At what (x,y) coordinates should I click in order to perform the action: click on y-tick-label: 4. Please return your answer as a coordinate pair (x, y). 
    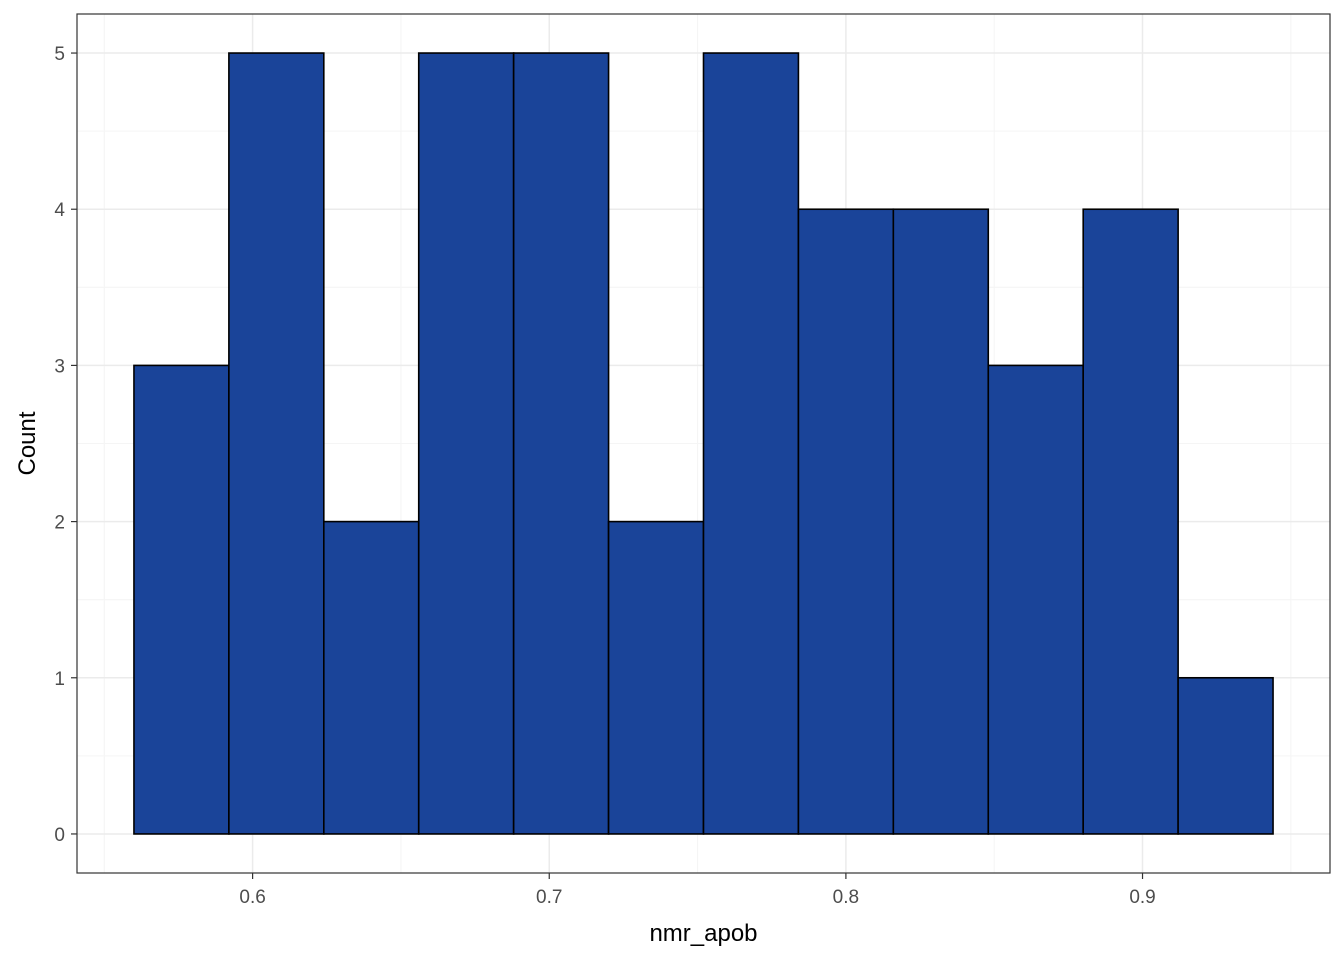
    Looking at the image, I should click on (59, 210).